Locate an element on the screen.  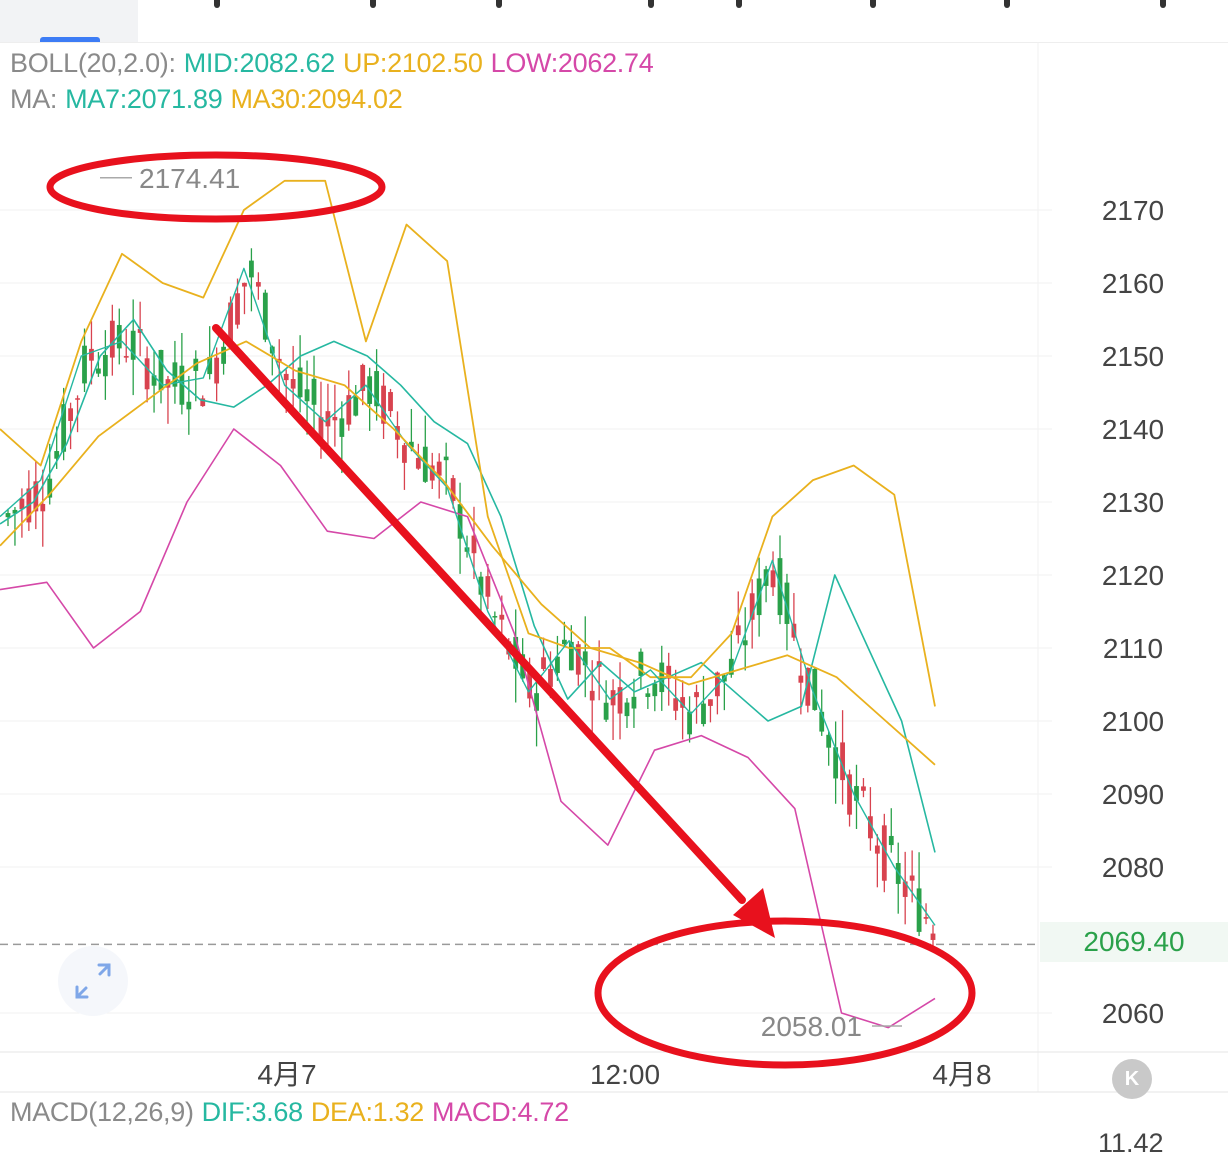
period-tab-selected is located at coordinates (69, 21).